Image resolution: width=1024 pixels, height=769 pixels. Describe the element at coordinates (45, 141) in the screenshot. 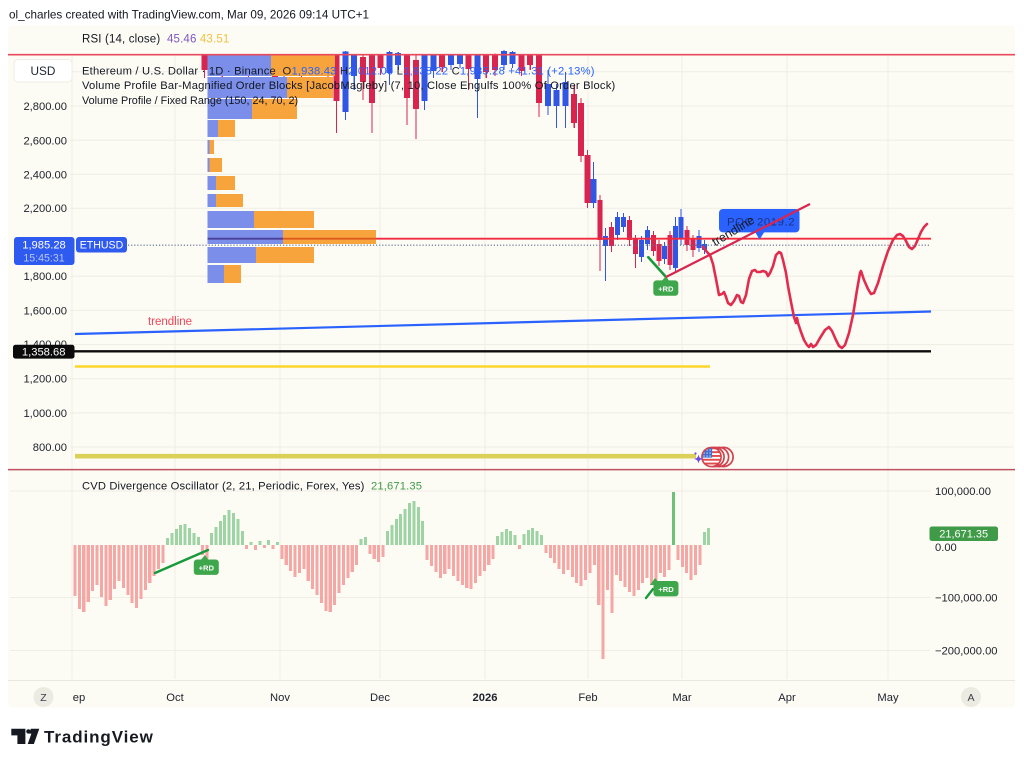

I see `svg-text: 2,600.00` at that location.